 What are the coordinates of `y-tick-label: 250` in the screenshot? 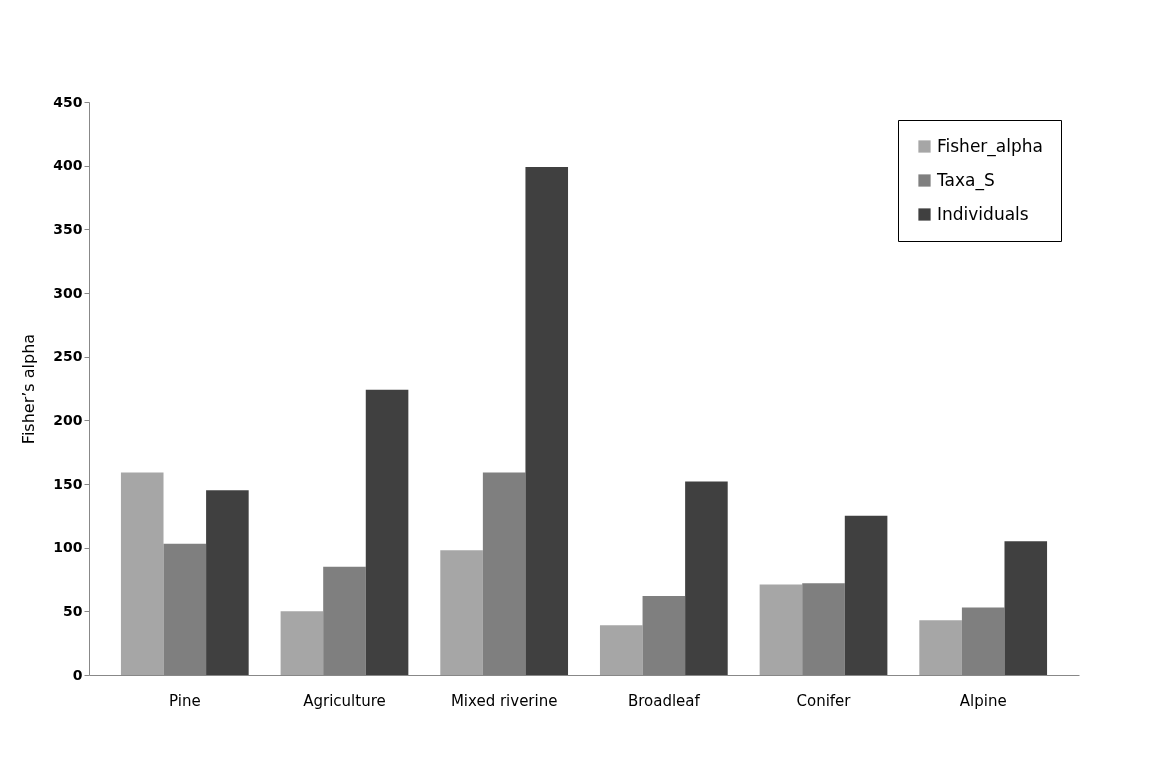 It's located at (68, 356).